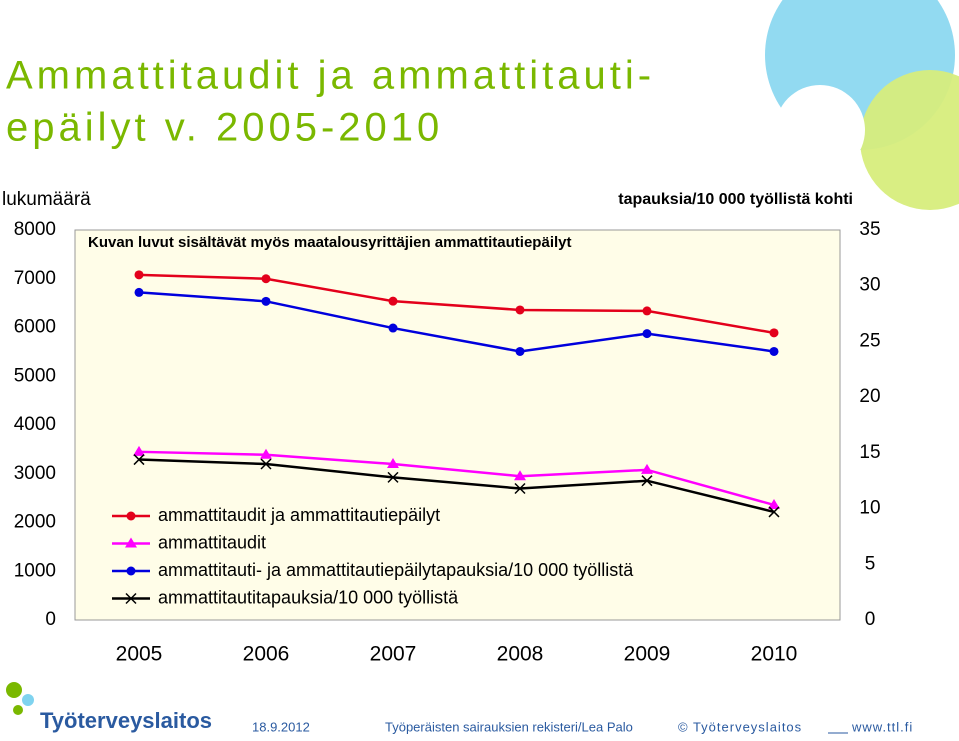  I want to click on y-tick-label: 8000, so click(35, 229).